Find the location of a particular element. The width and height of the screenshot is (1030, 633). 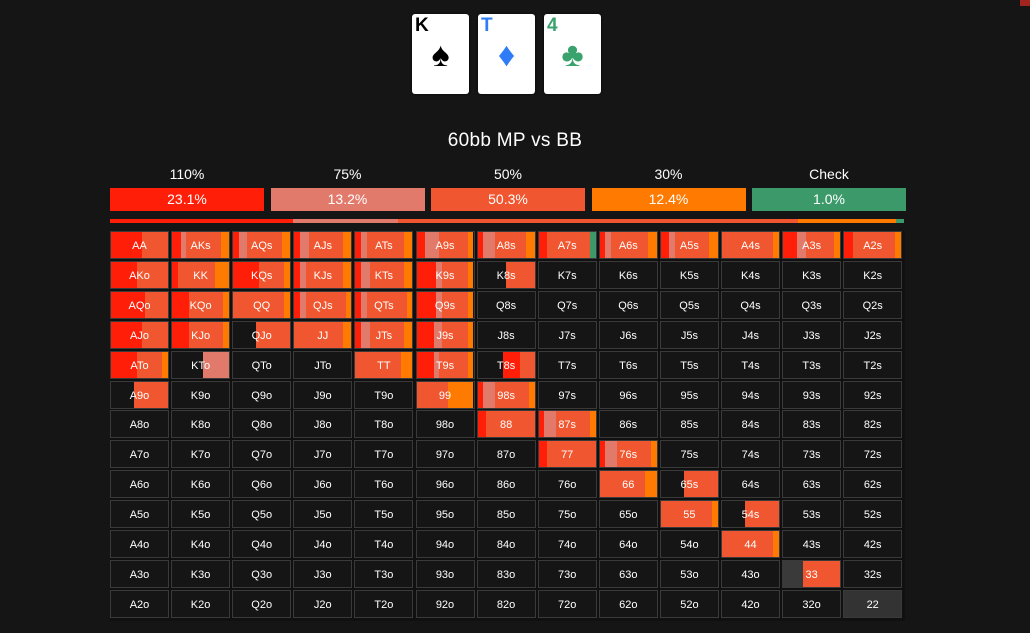

hand-cell: 73o is located at coordinates (567, 573).